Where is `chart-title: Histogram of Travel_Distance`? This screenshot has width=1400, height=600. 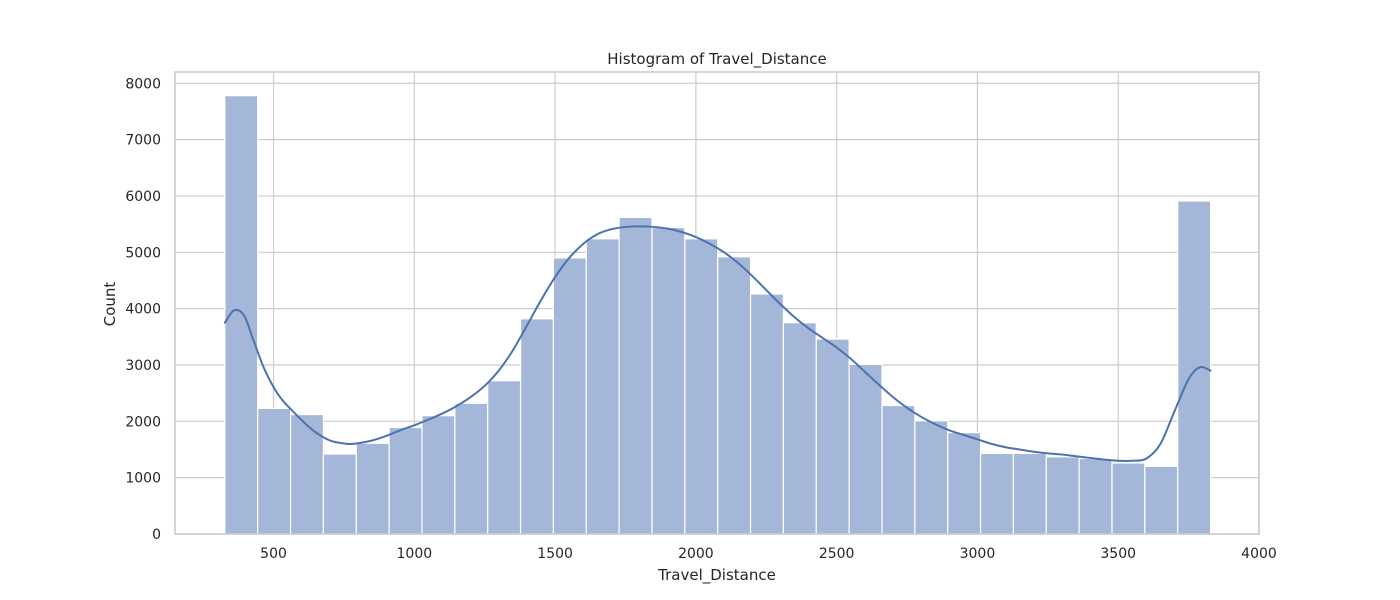 chart-title: Histogram of Travel_Distance is located at coordinates (717, 59).